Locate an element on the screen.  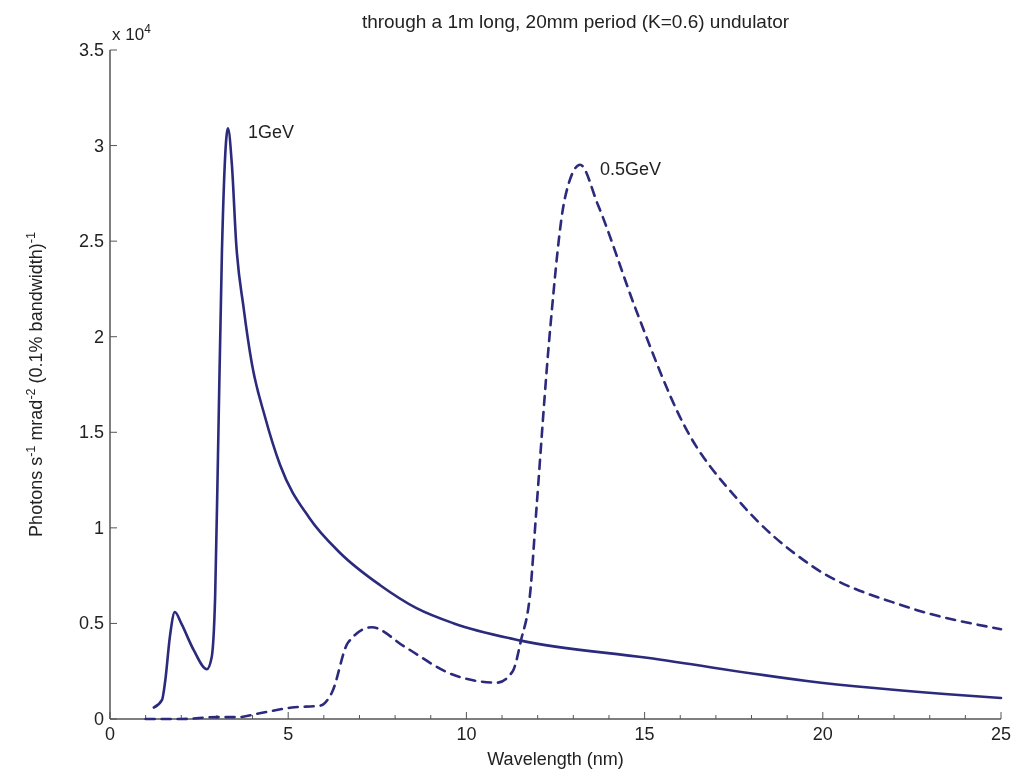
y-tick-label: 3.5 is located at coordinates (91, 50).